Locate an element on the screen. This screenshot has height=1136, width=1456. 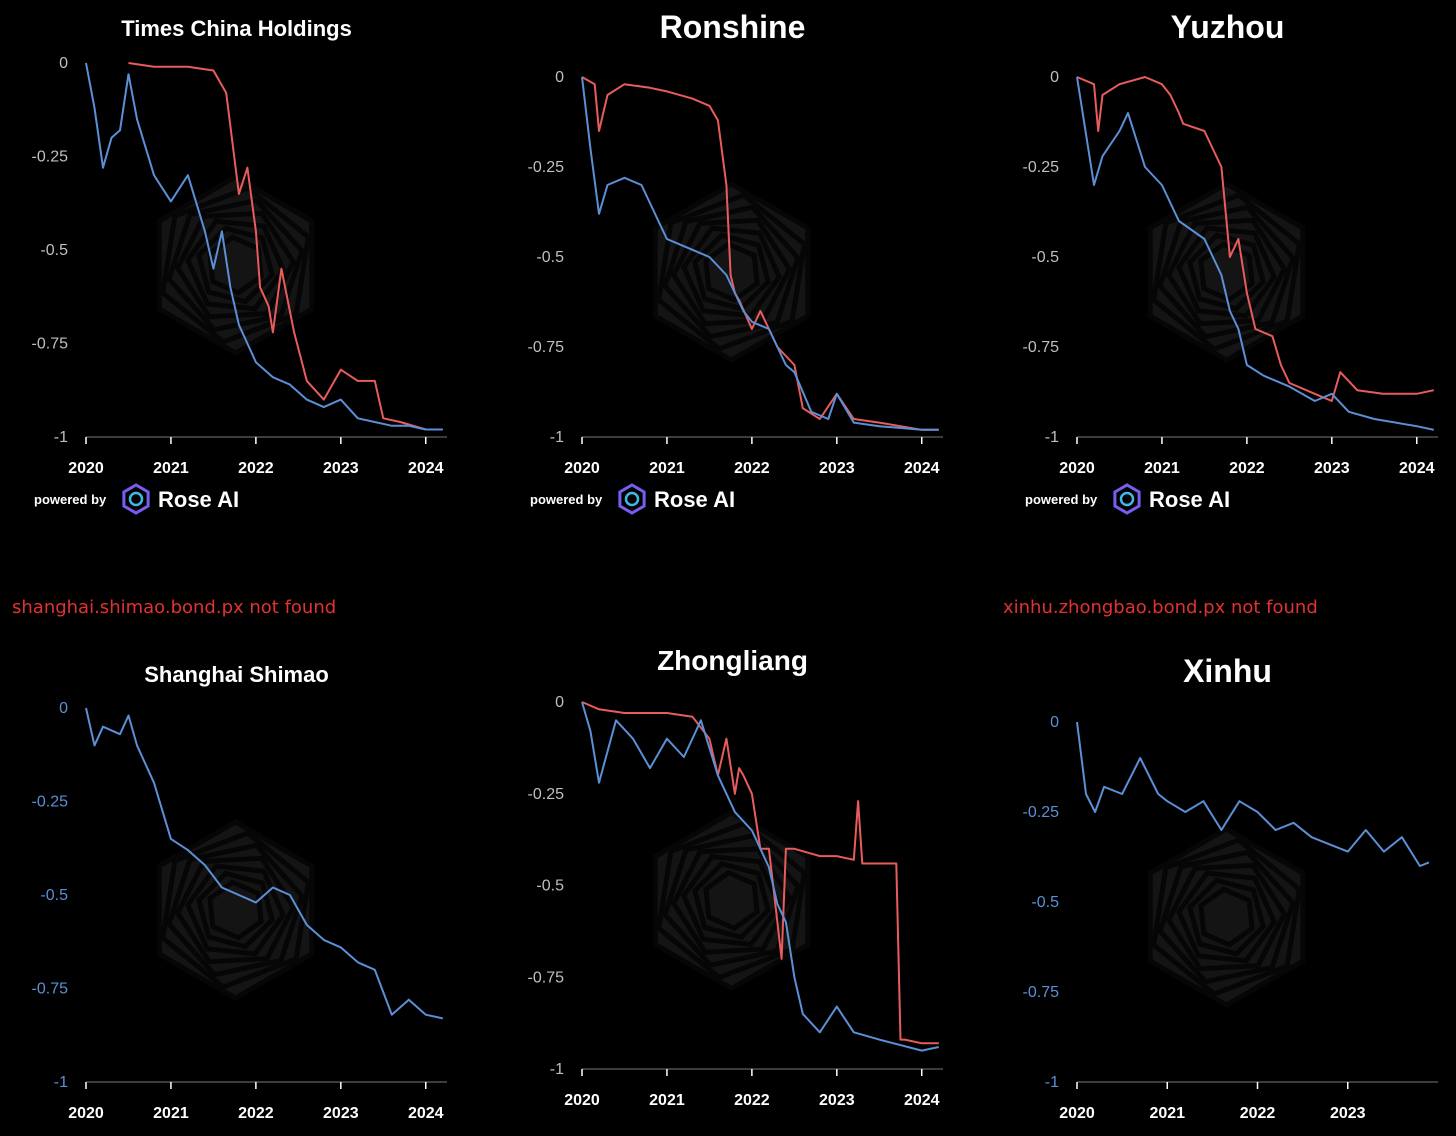
chart-title: Yuzhou is located at coordinates (1228, 27).